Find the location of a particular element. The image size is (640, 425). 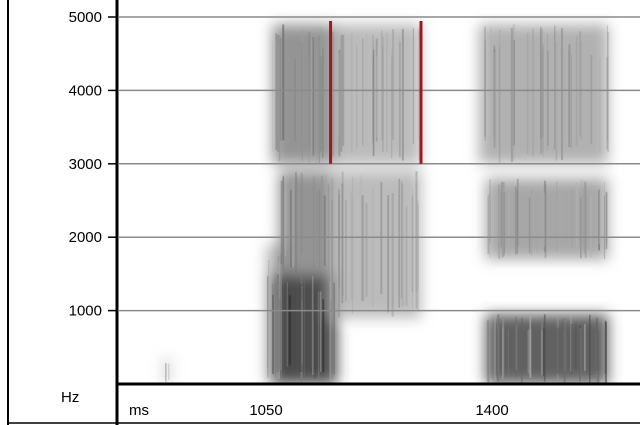

y-tick-label: 3000 is located at coordinates (85, 164).